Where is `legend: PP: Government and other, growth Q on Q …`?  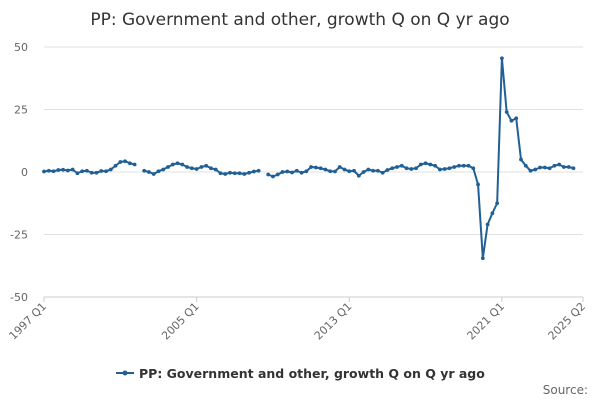 legend: PP: Government and other, growth Q on Q … is located at coordinates (300, 373).